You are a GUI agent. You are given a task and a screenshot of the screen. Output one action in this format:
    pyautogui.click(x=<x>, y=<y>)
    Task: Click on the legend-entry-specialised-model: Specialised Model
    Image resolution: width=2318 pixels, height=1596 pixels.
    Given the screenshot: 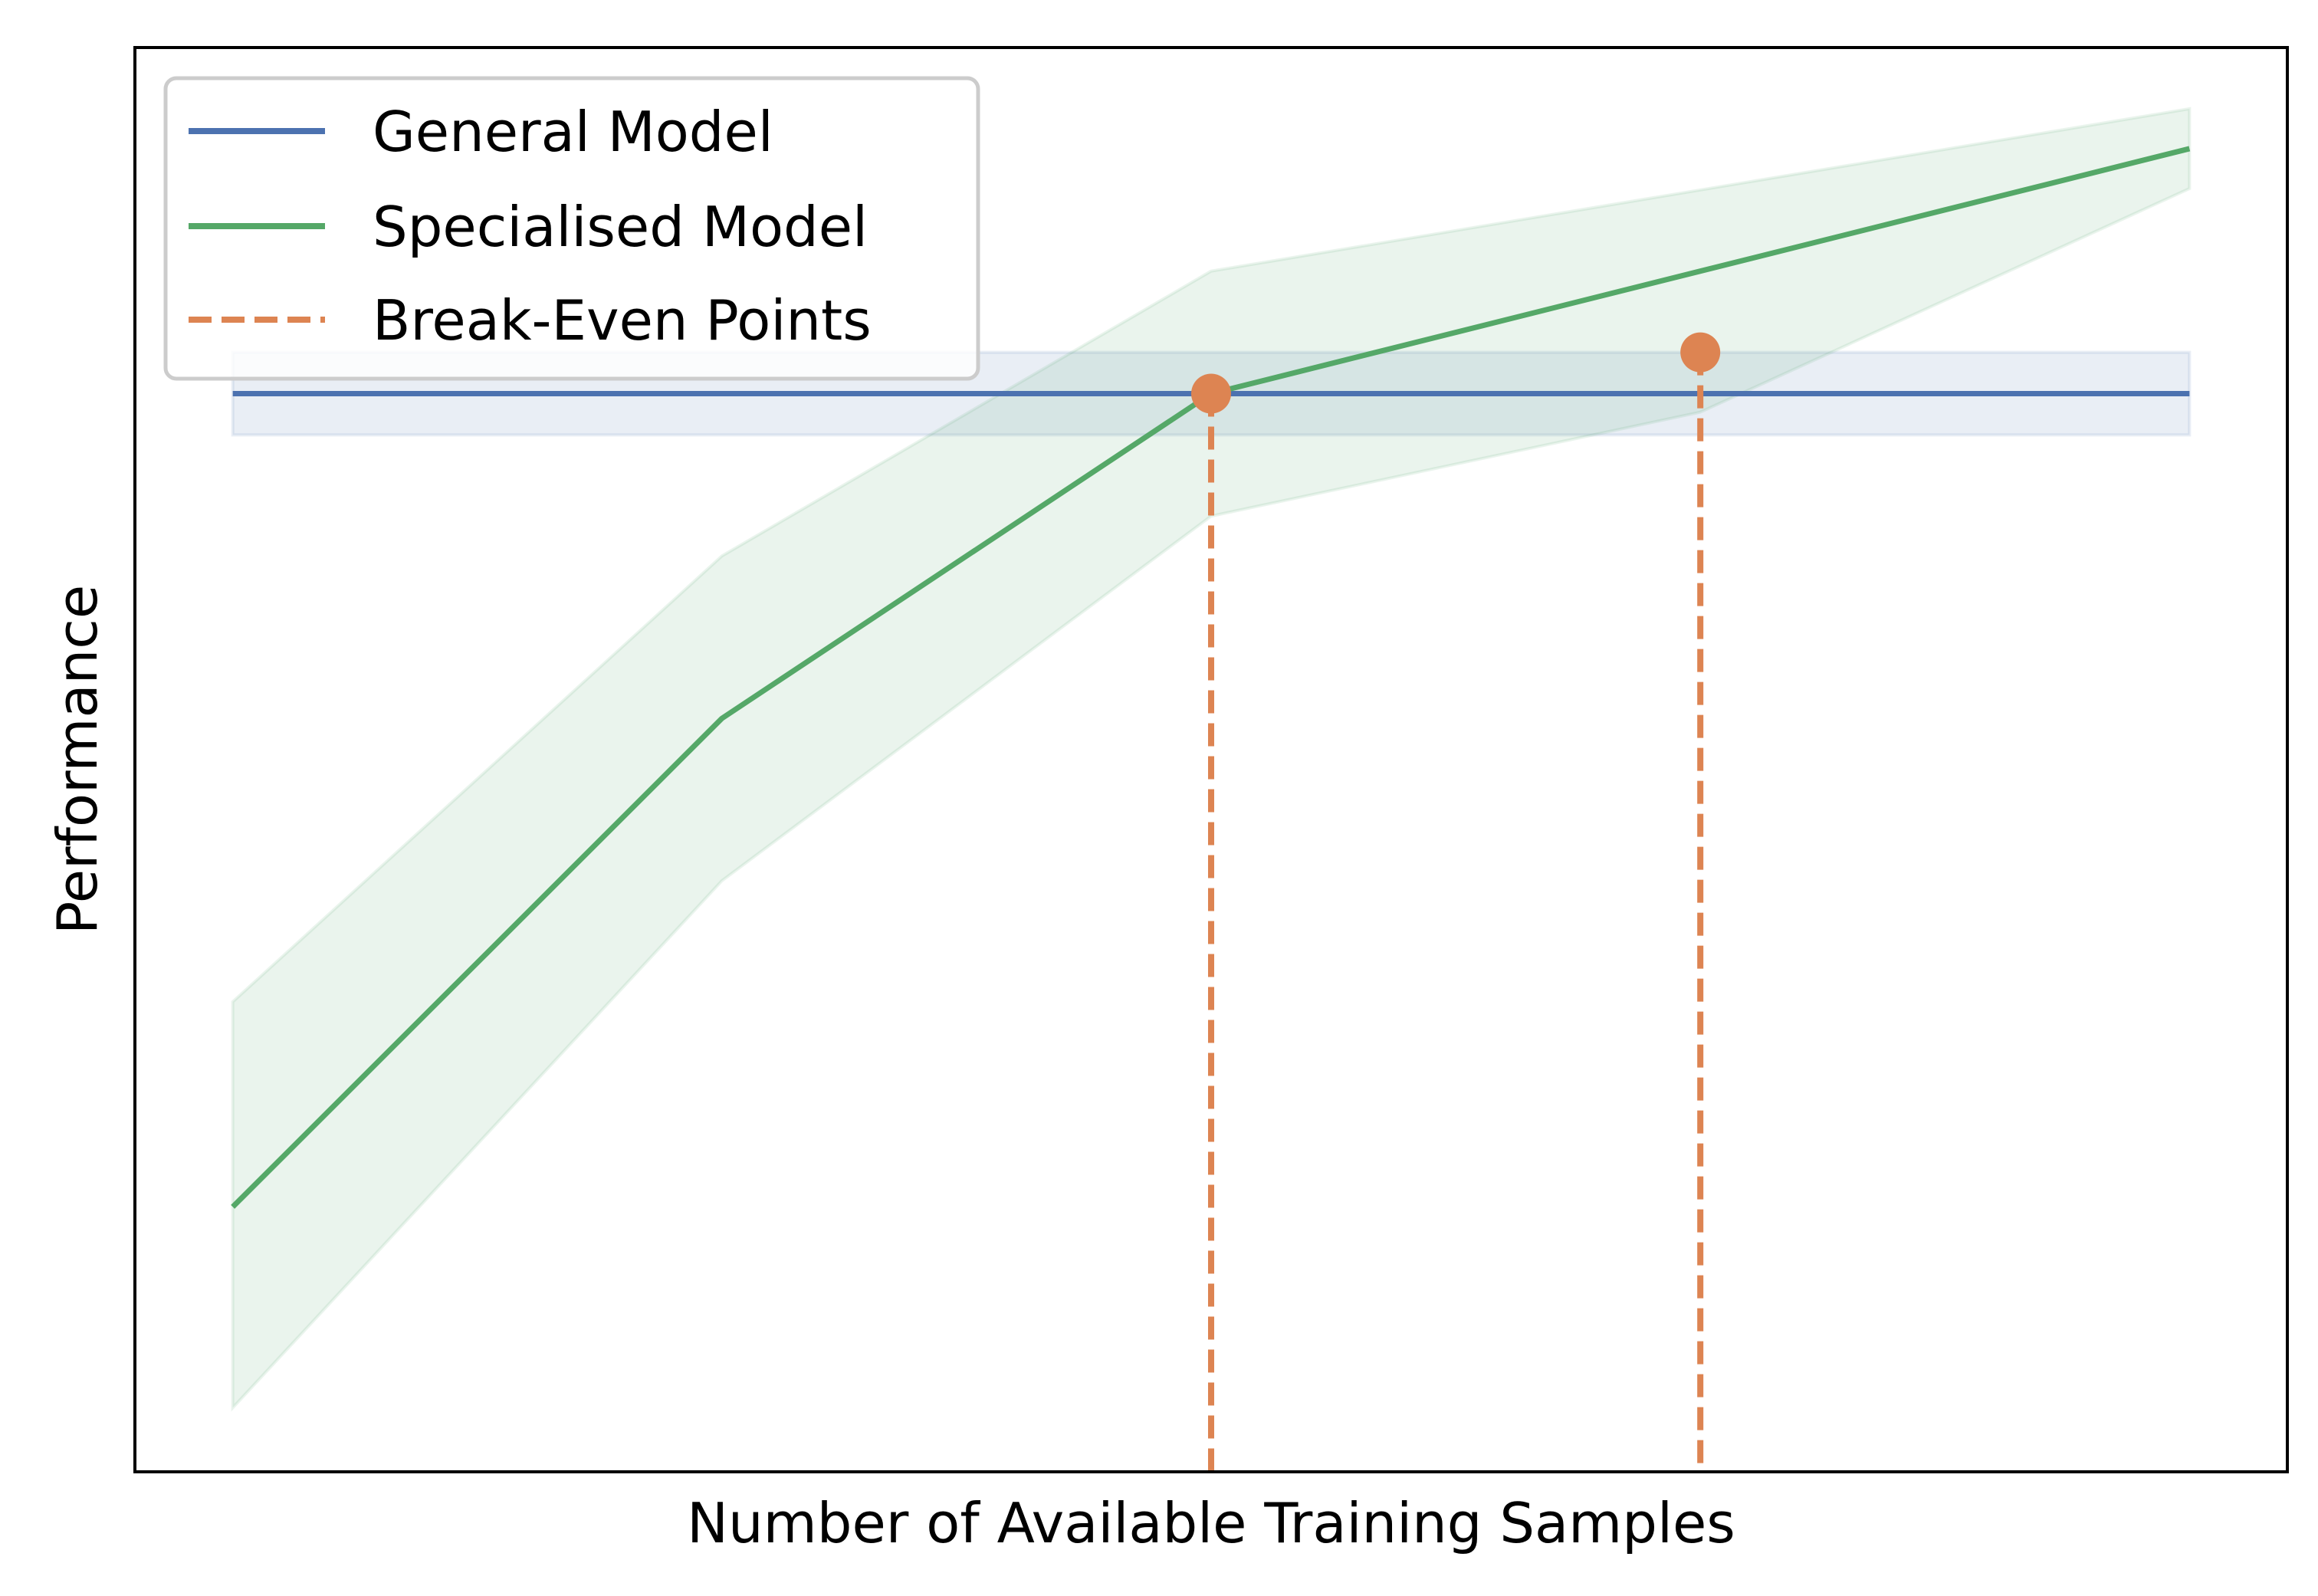 What is the action you would take?
    pyautogui.click(x=528, y=227)
    